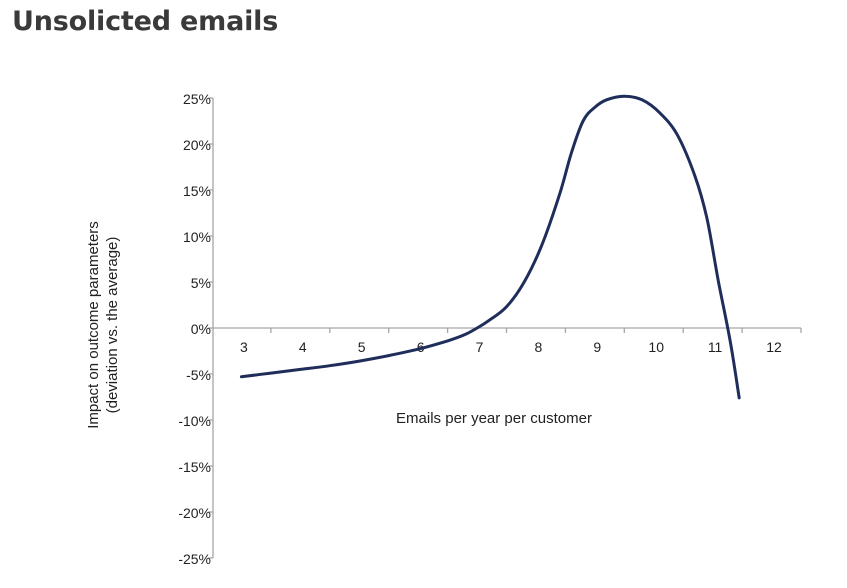 The width and height of the screenshot is (847, 588). Describe the element at coordinates (201, 283) in the screenshot. I see `y-tick-label: 5%` at that location.